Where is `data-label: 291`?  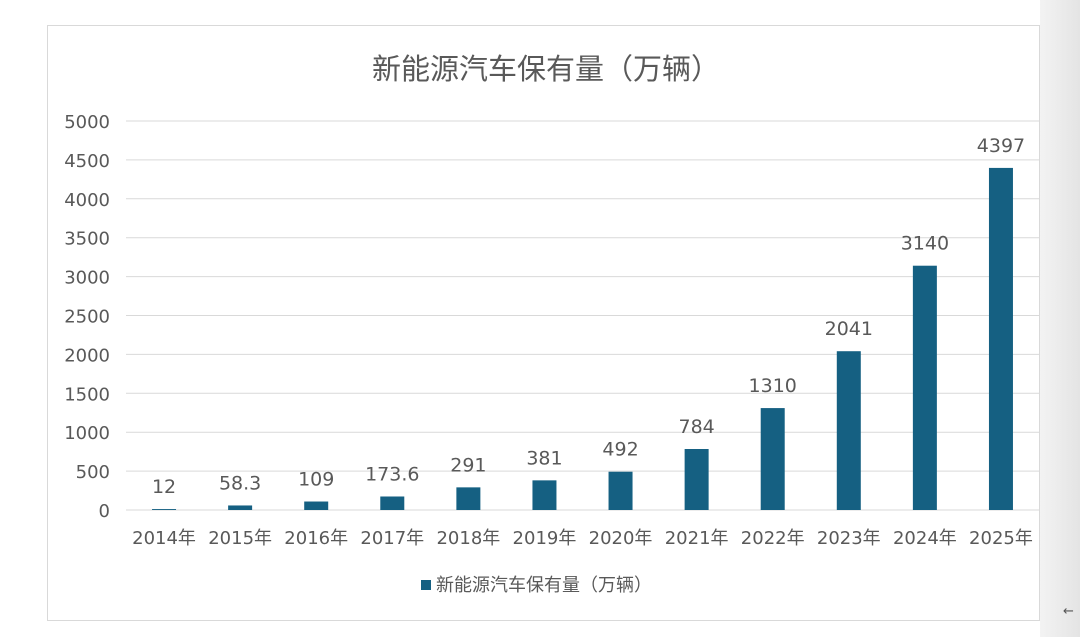
data-label: 291 is located at coordinates (468, 465).